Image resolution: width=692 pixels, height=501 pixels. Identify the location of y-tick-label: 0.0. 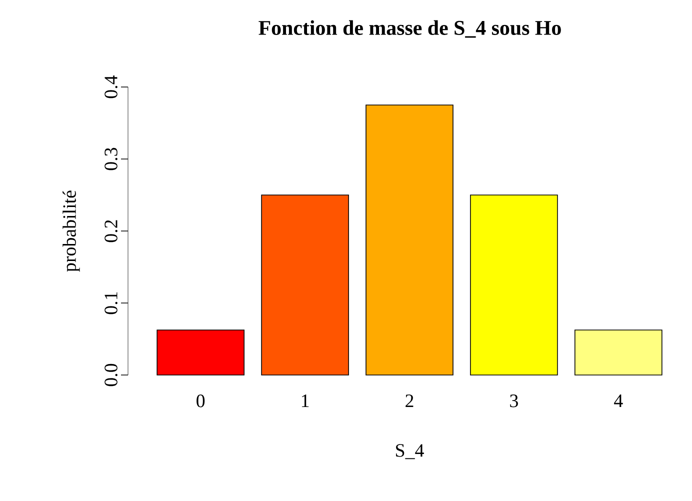
(111, 375).